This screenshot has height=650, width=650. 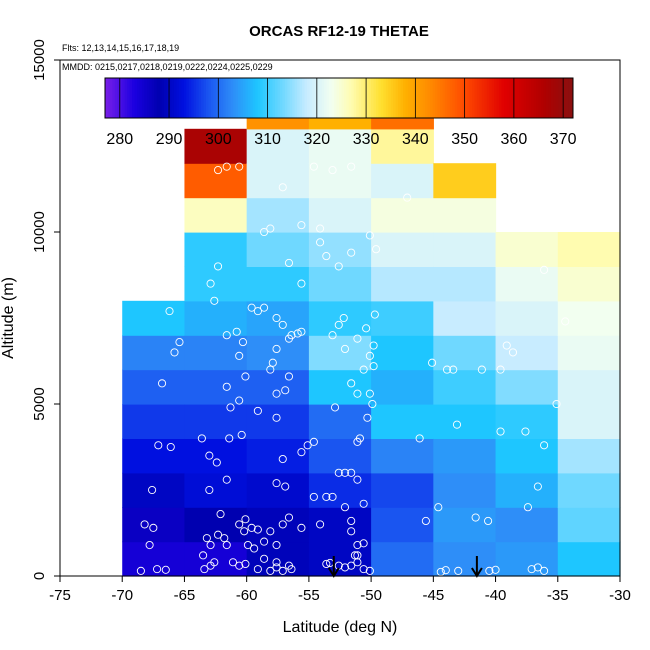 What do you see at coordinates (39, 232) in the screenshot?
I see `y-tick-label: 10000` at bounding box center [39, 232].